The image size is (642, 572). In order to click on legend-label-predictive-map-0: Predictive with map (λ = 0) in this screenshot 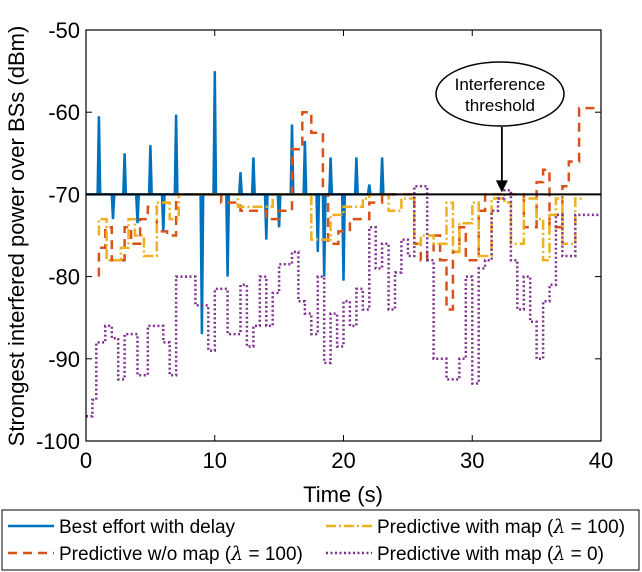, I will do `click(490, 554)`.